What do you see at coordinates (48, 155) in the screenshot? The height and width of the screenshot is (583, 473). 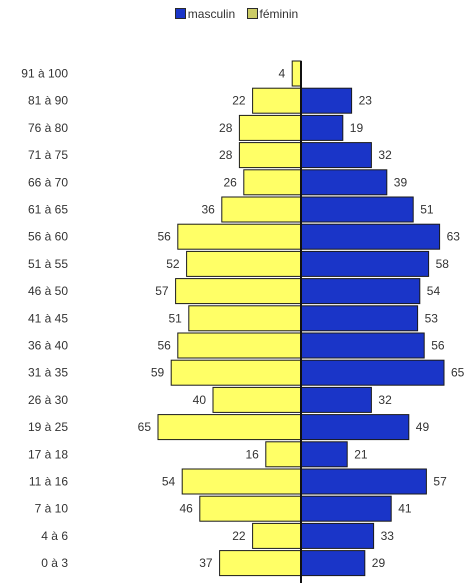 I see `category-label-71-a-75: 71 à 75` at bounding box center [48, 155].